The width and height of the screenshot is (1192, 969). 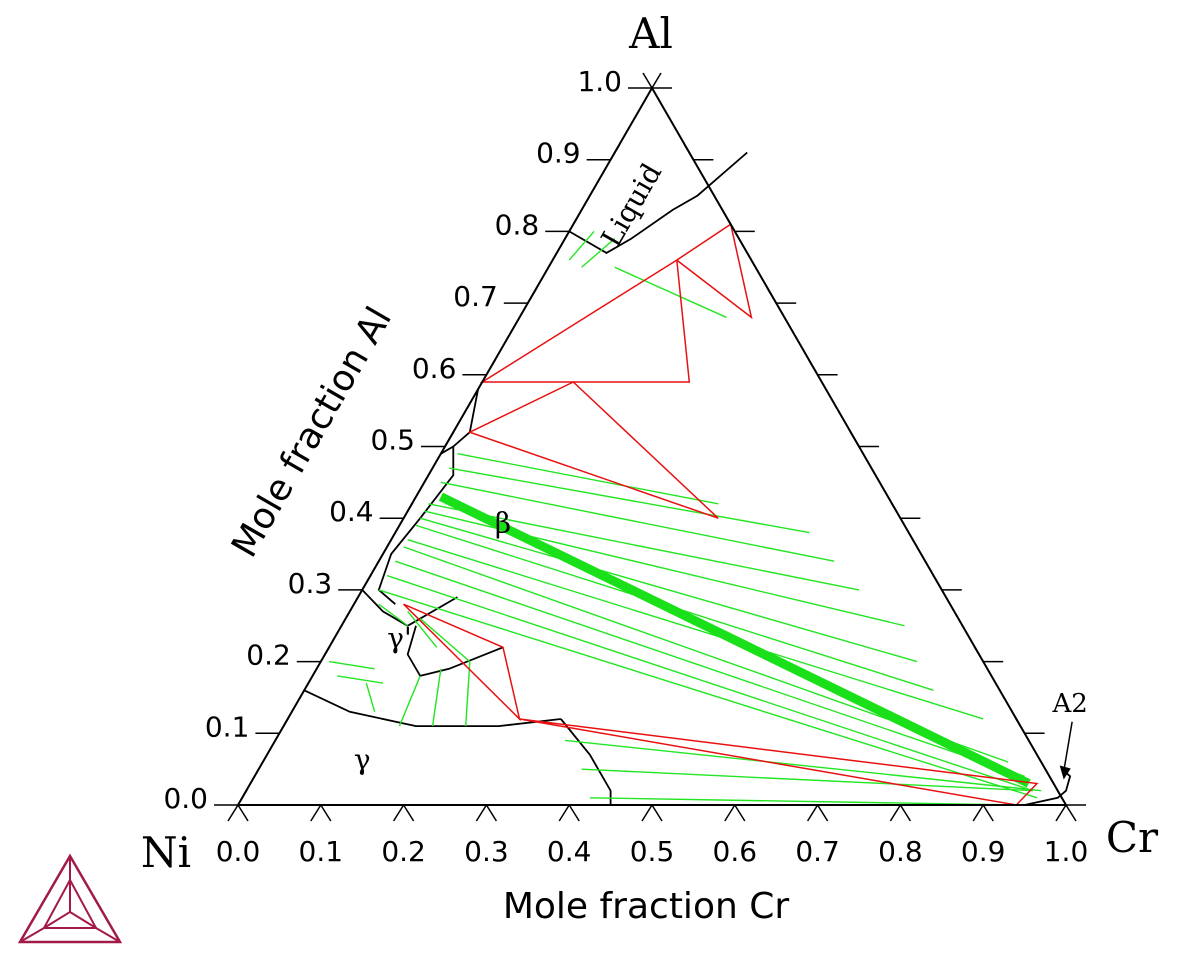 What do you see at coordinates (166, 852) in the screenshot?
I see `corner-label-ni: Ni` at bounding box center [166, 852].